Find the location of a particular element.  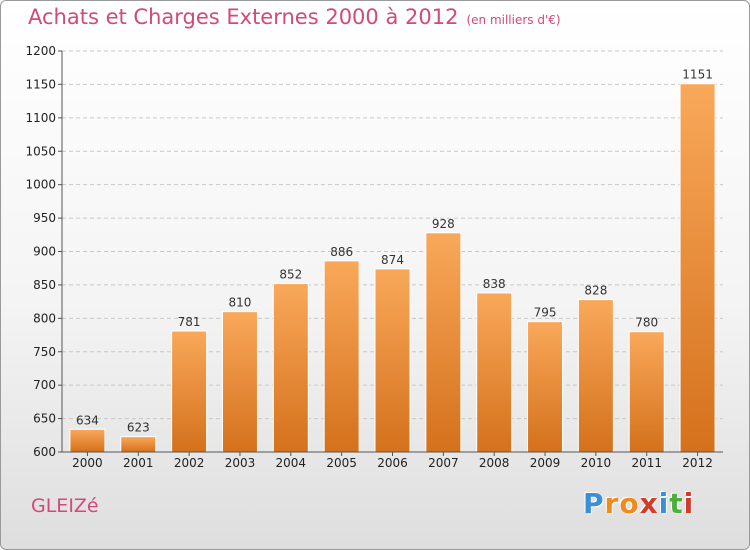

value-label: 828 is located at coordinates (595, 291).